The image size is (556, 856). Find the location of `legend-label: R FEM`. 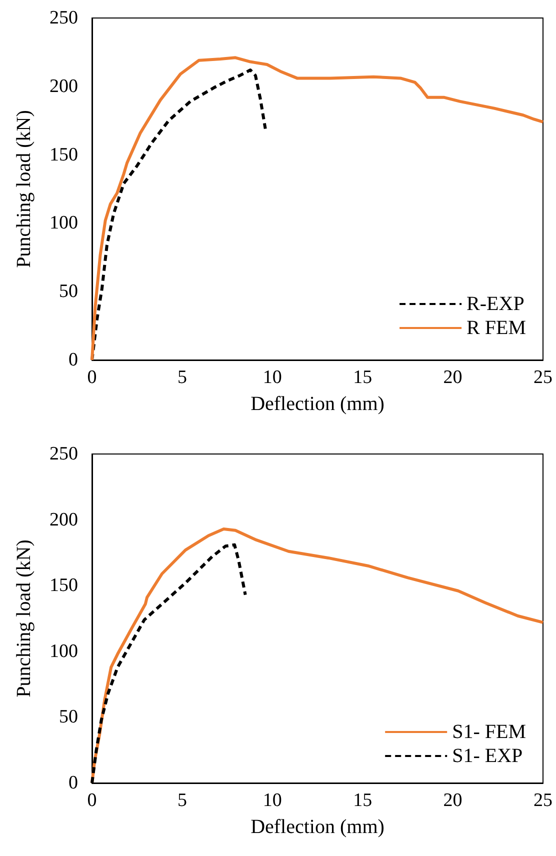

legend-label: R FEM is located at coordinates (496, 328).